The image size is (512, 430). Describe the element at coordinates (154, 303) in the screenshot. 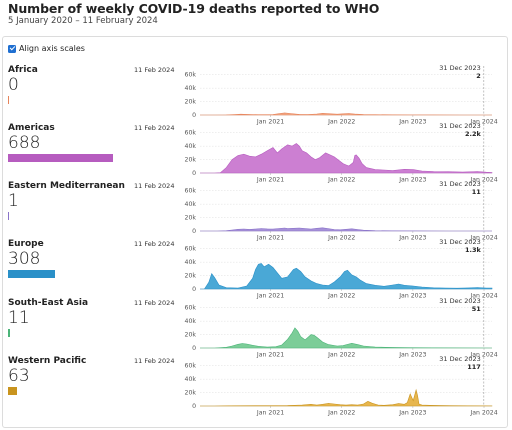

I see `region-date-south-east-asia: 11 Feb 2024` at that location.